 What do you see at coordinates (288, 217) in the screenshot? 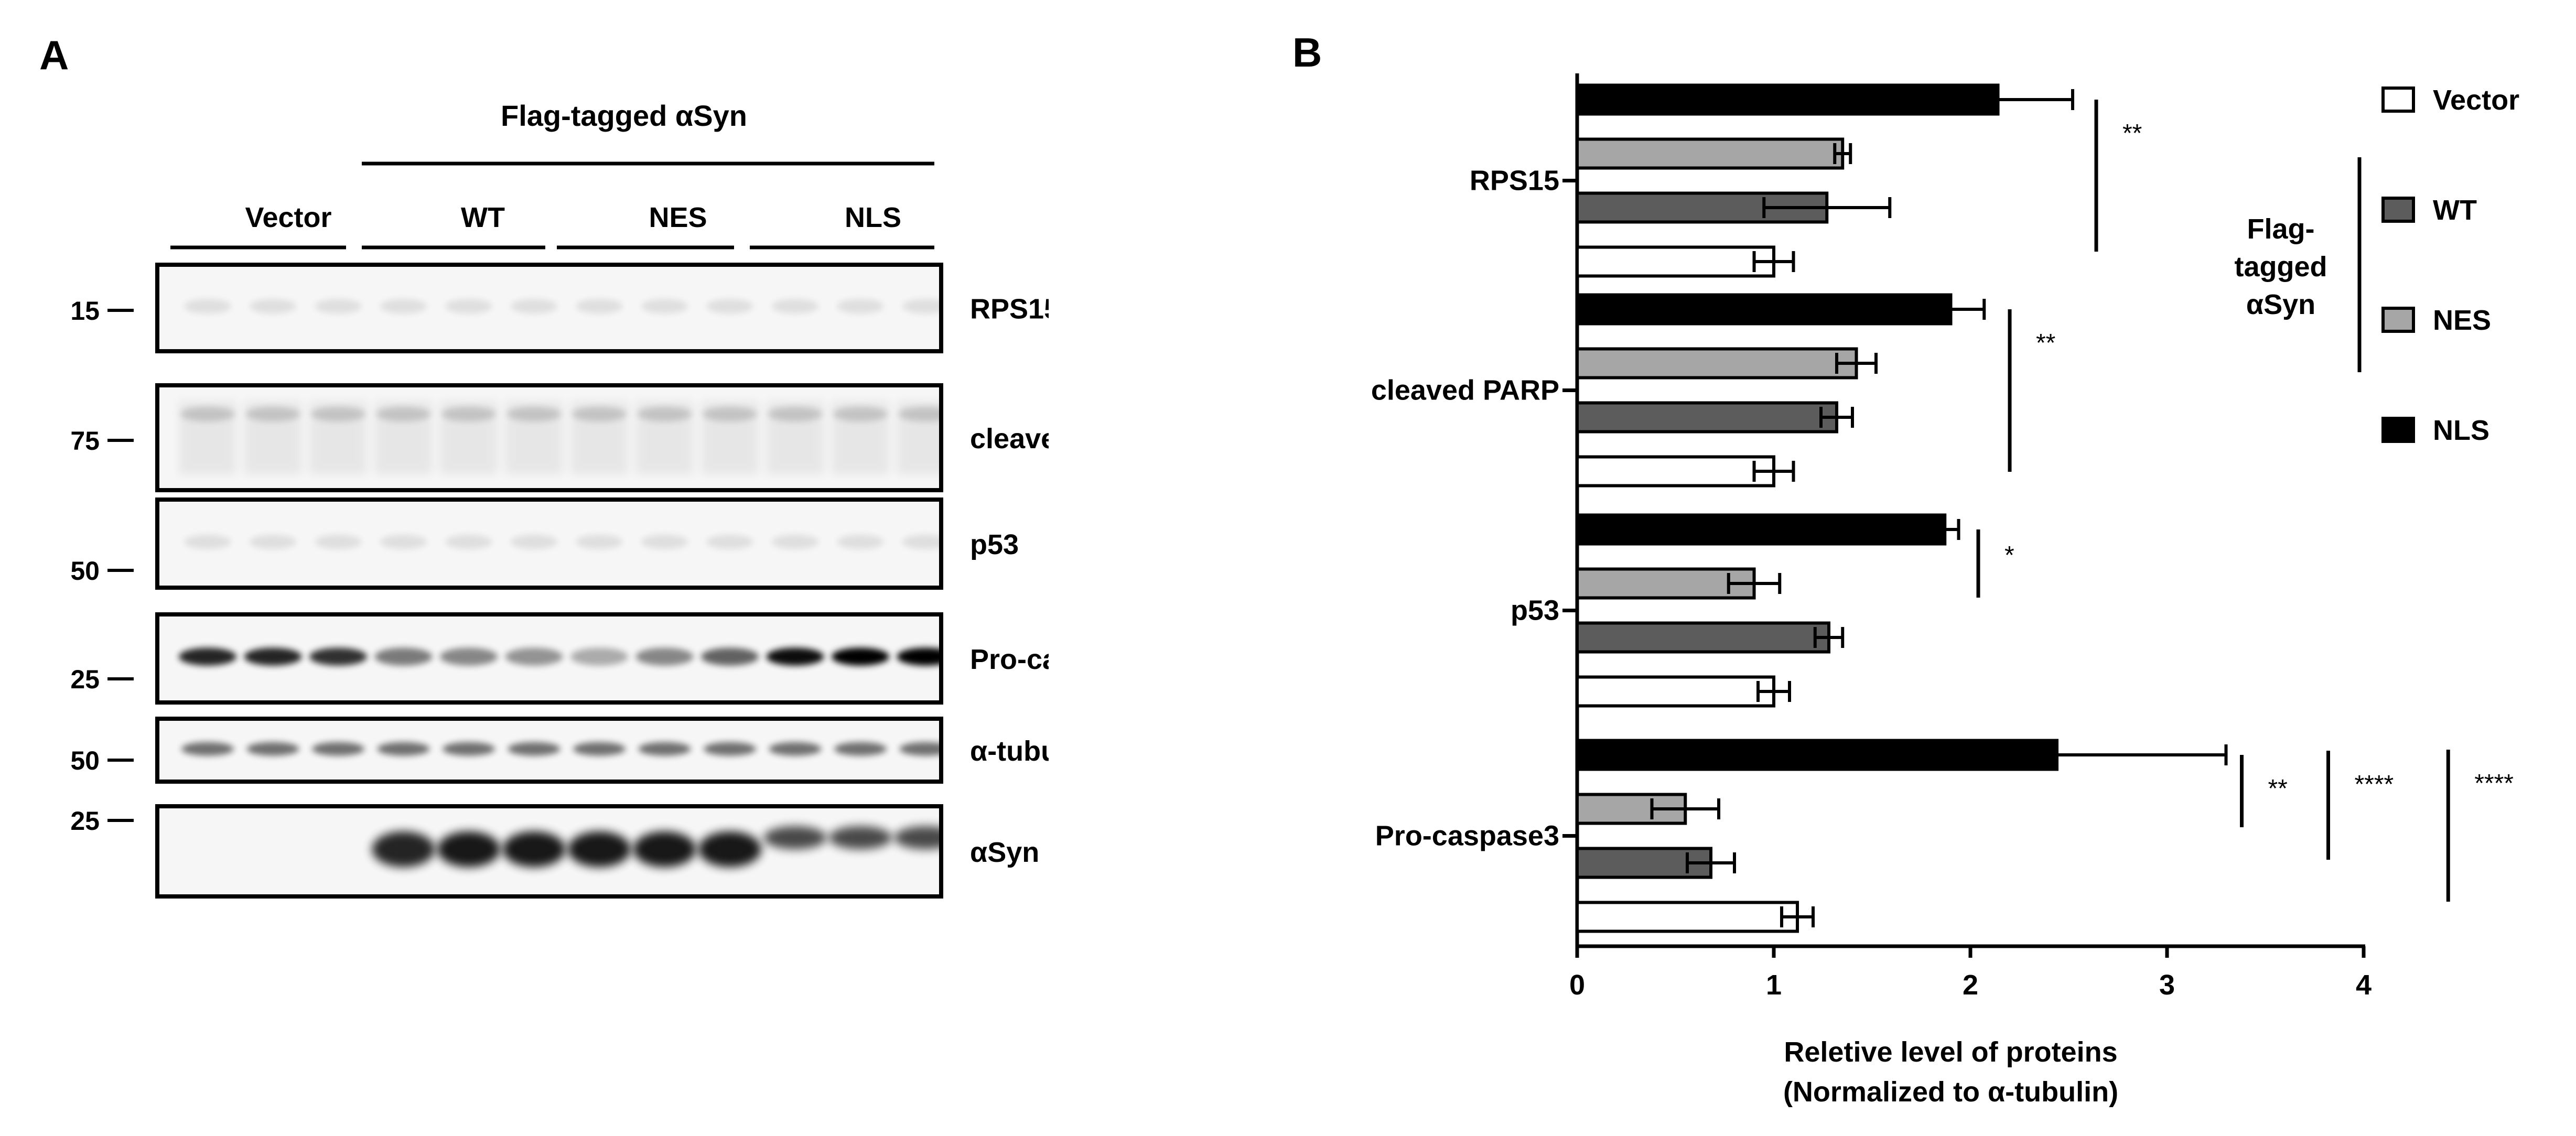
I see `lane-label-vector: Vector` at bounding box center [288, 217].